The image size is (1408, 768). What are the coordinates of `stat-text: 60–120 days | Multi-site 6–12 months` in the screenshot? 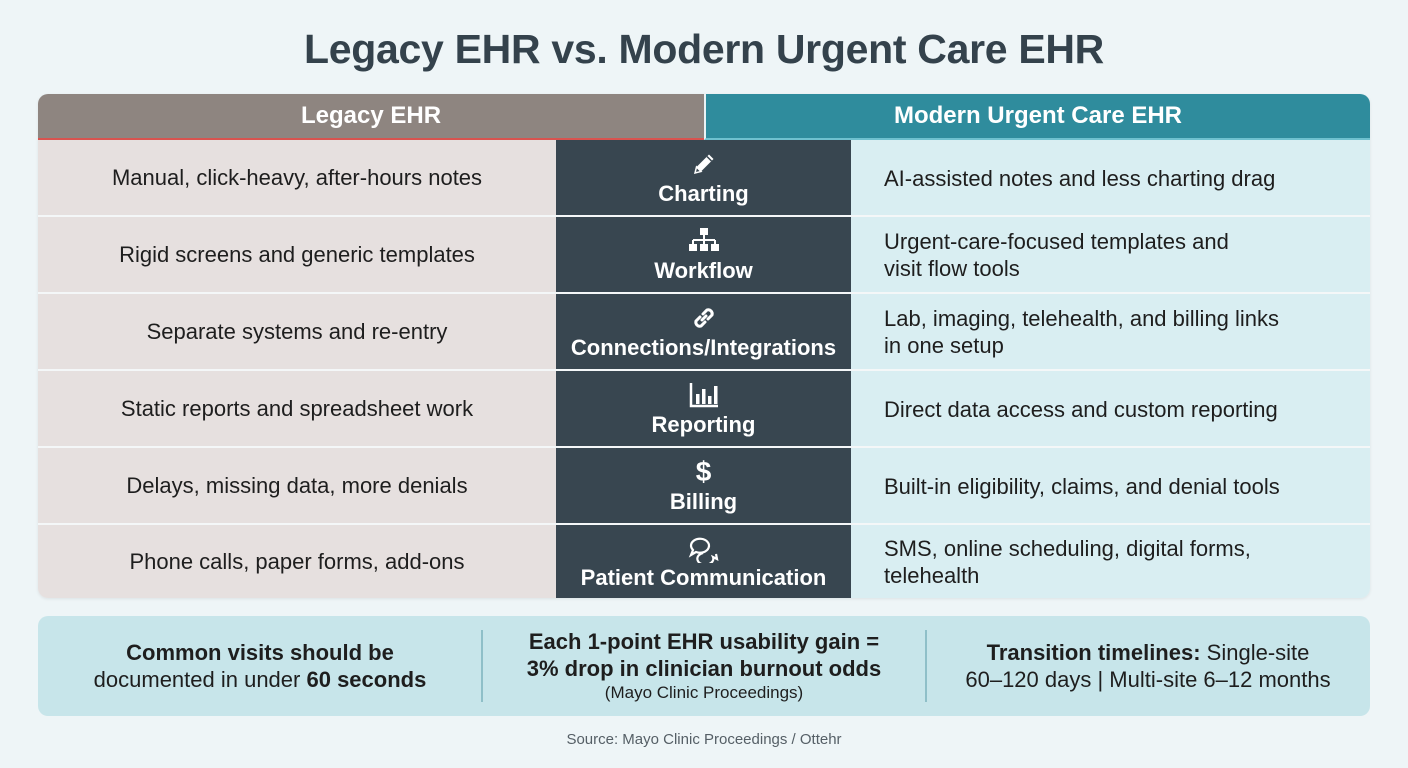 It's located at (1148, 679).